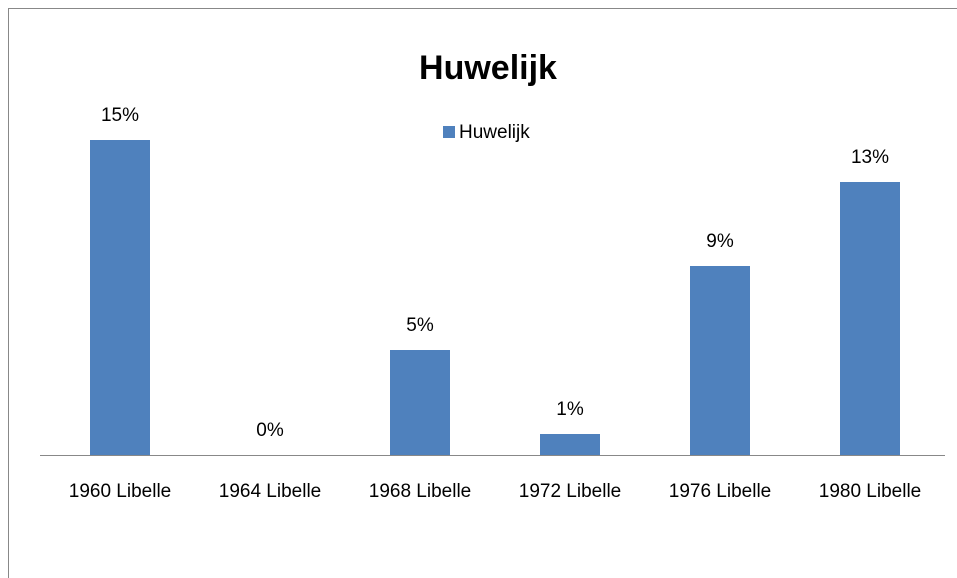 The width and height of the screenshot is (957, 578). I want to click on data-label: 0%, so click(270, 430).